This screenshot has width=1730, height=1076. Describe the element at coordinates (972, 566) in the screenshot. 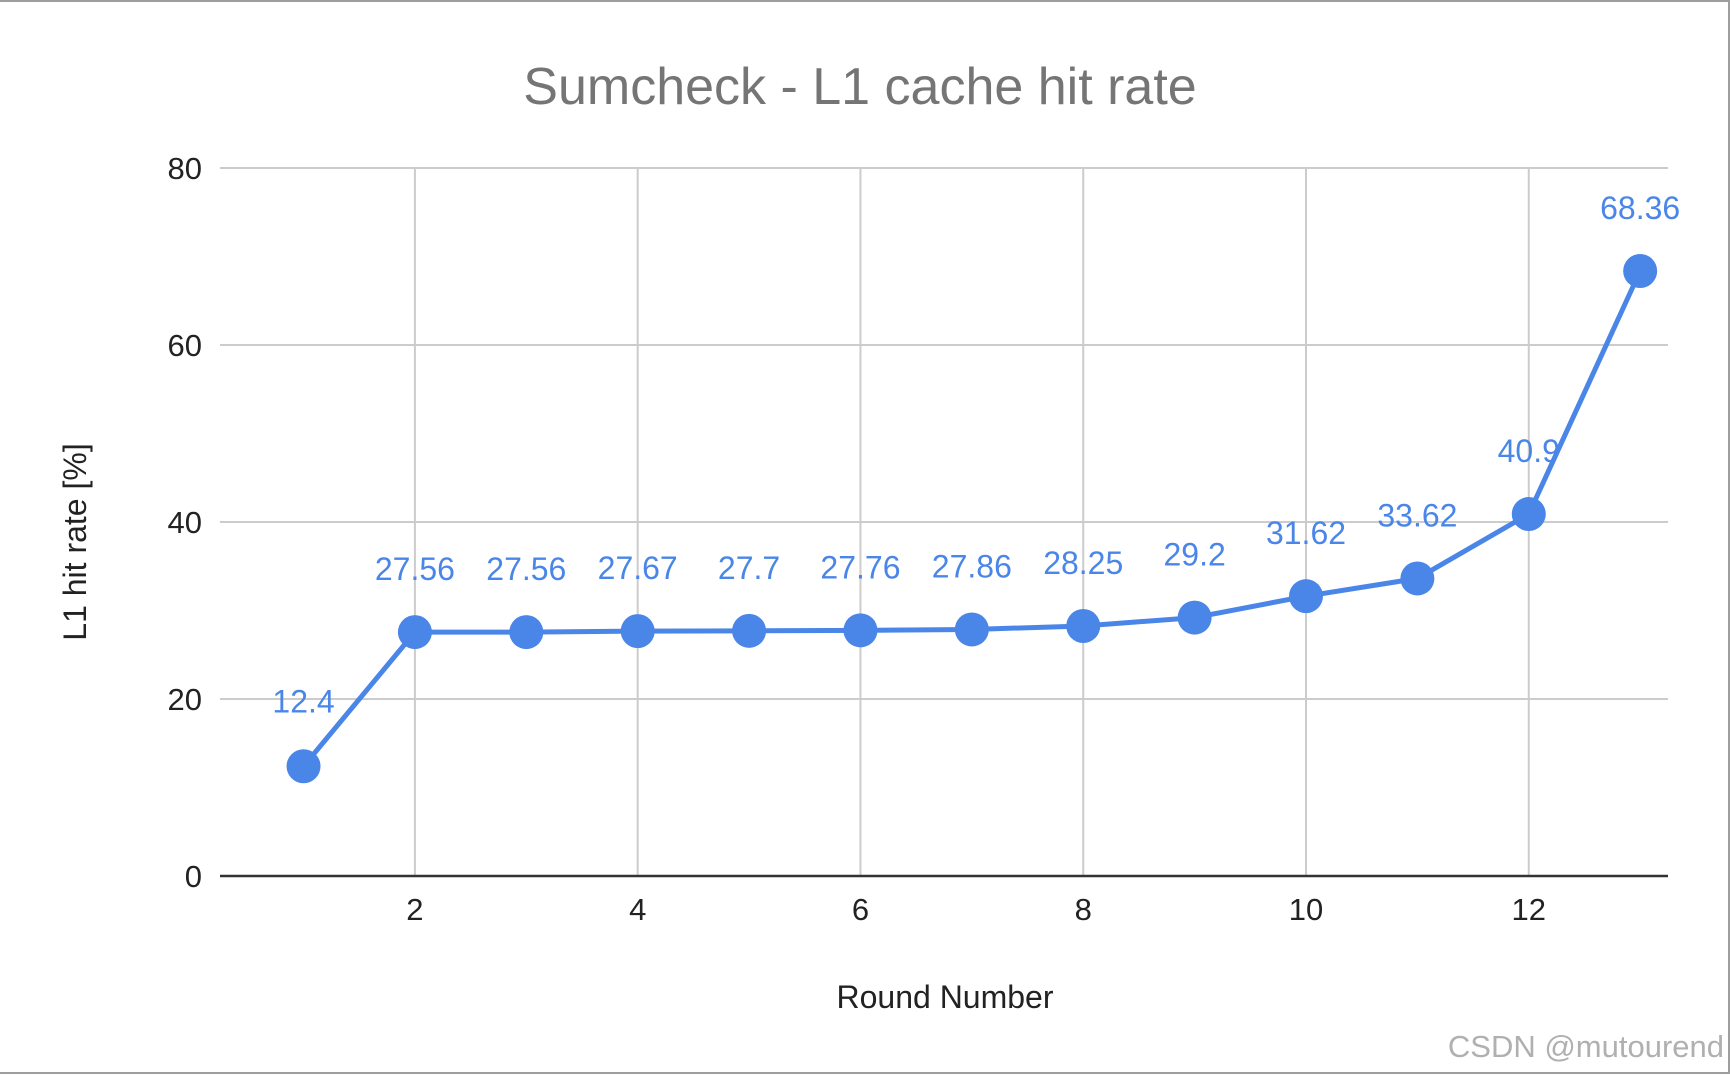

I see `data-label-7: 27.86` at that location.